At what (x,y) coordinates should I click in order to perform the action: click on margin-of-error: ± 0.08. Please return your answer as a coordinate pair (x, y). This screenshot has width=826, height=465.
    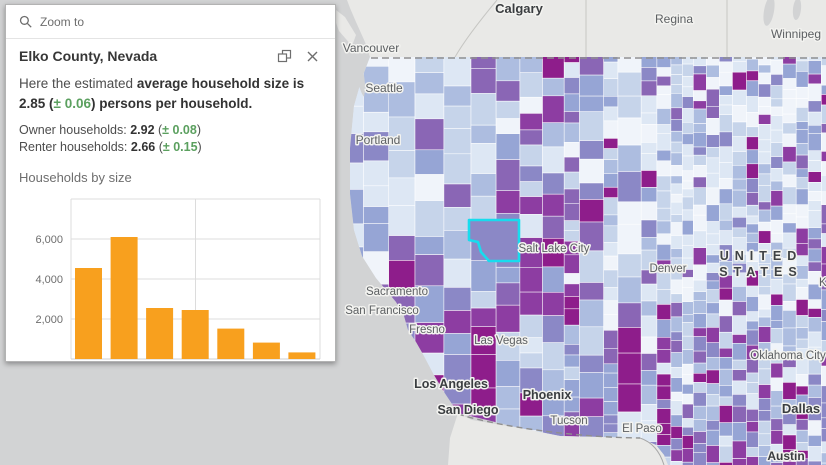
    Looking at the image, I should click on (179, 130).